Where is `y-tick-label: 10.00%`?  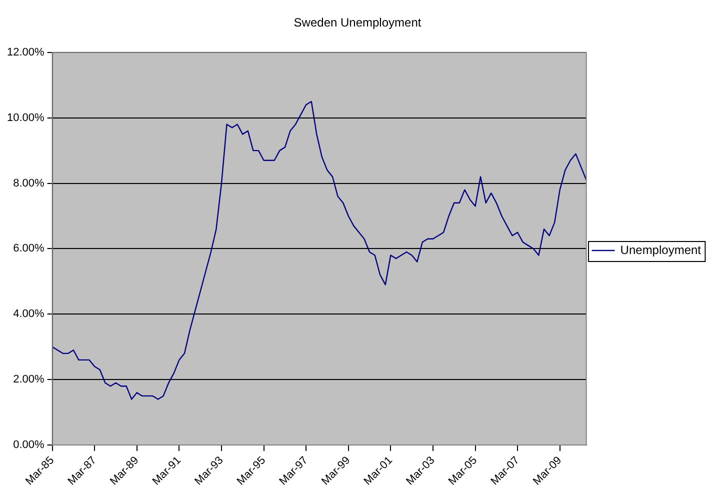
y-tick-label: 10.00% is located at coordinates (25, 118).